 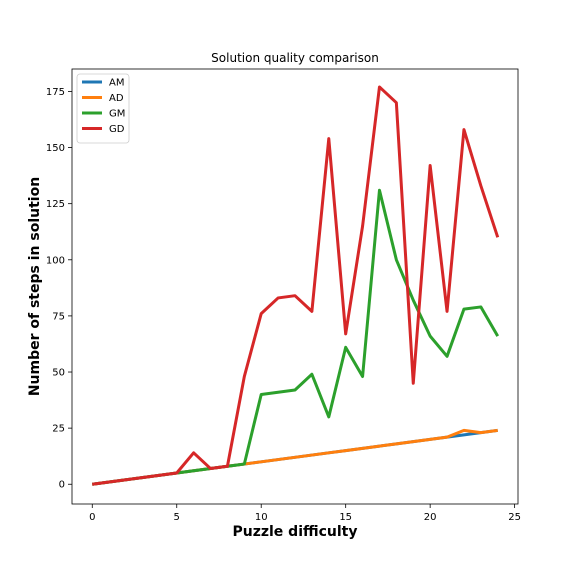 I want to click on legend-box, so click(x=103, y=108).